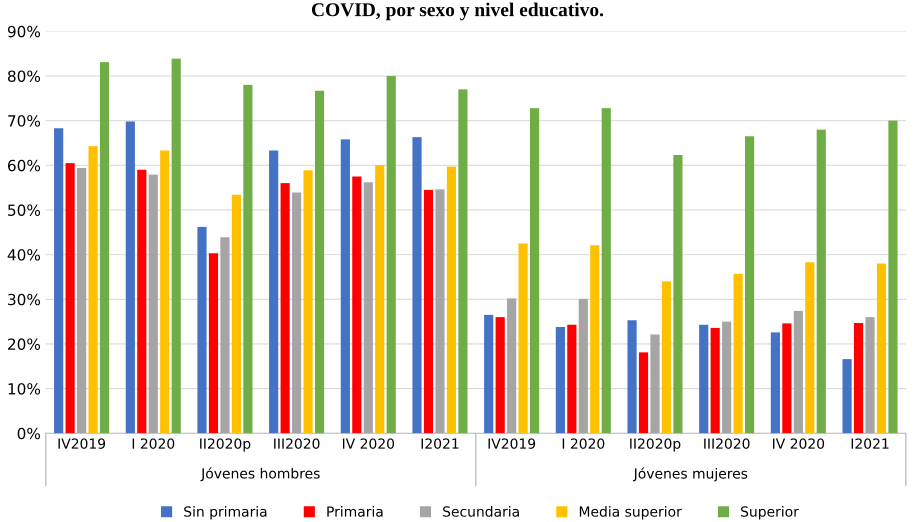  Describe the element at coordinates (24, 32) in the screenshot. I see `y-tick-label: 90%` at that location.